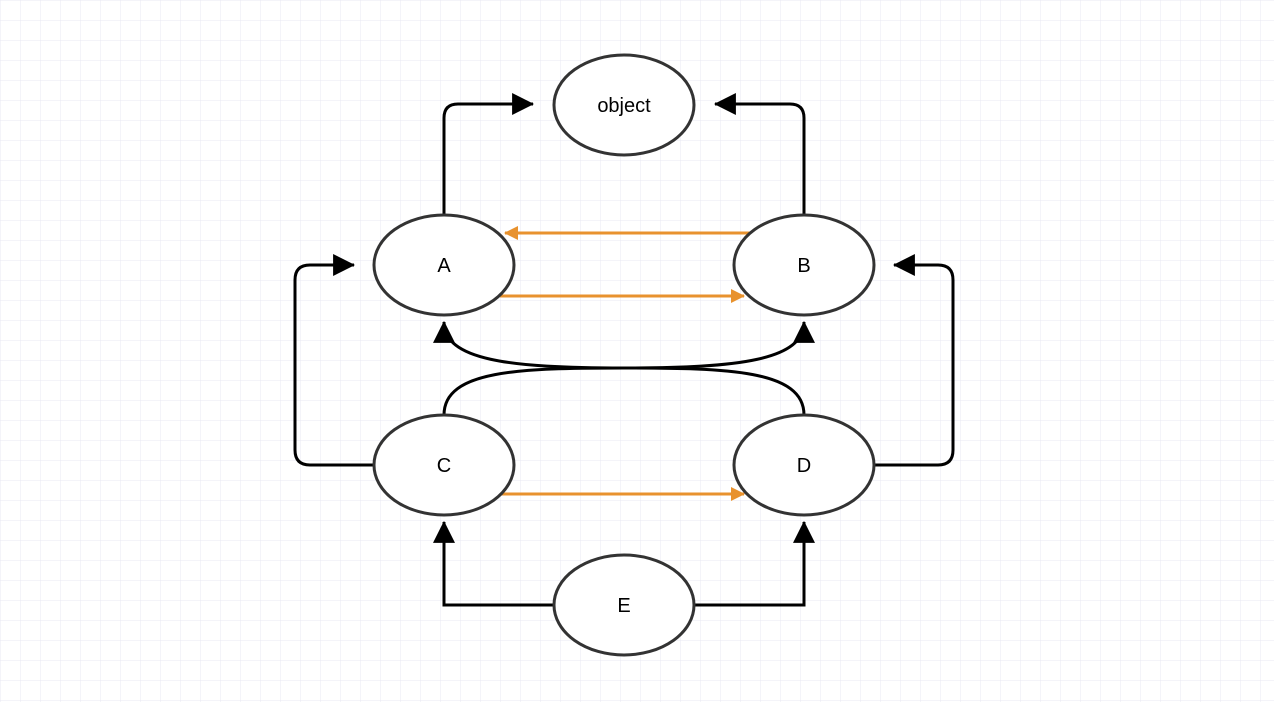 This screenshot has height=702, width=1274. I want to click on node-a-shape, so click(444, 265).